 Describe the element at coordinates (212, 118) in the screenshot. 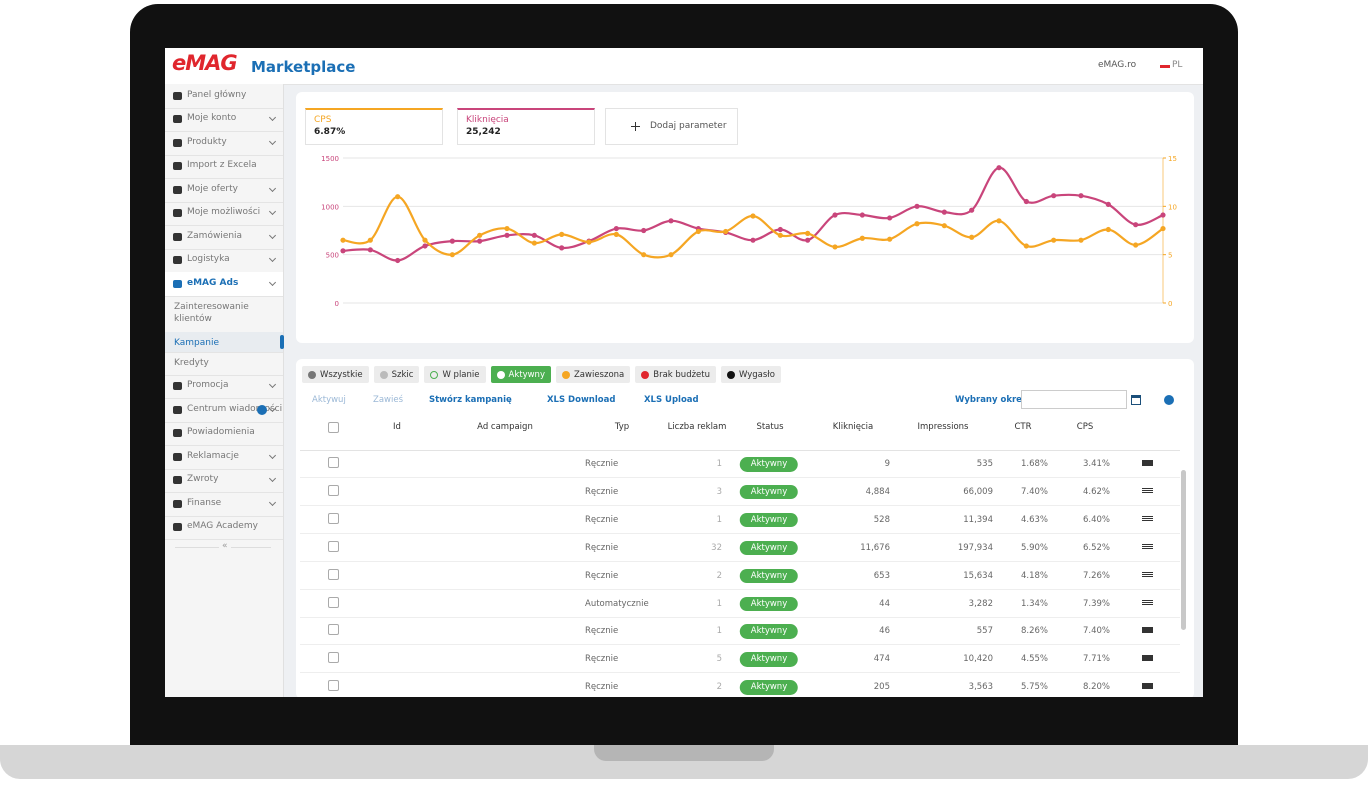

I see `sidebar-label: Moje konto` at that location.